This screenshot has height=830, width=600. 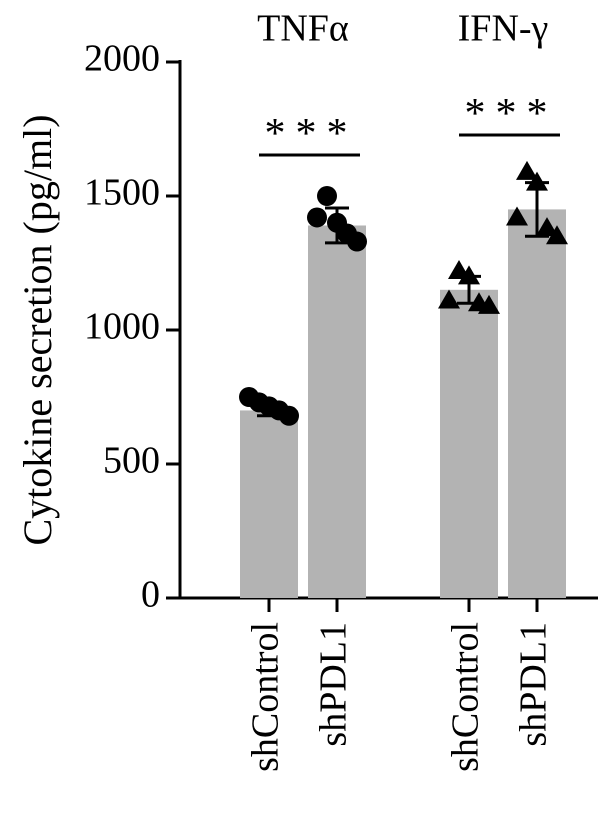 What do you see at coordinates (503, 29) in the screenshot?
I see `group-label: IFN-γ` at bounding box center [503, 29].